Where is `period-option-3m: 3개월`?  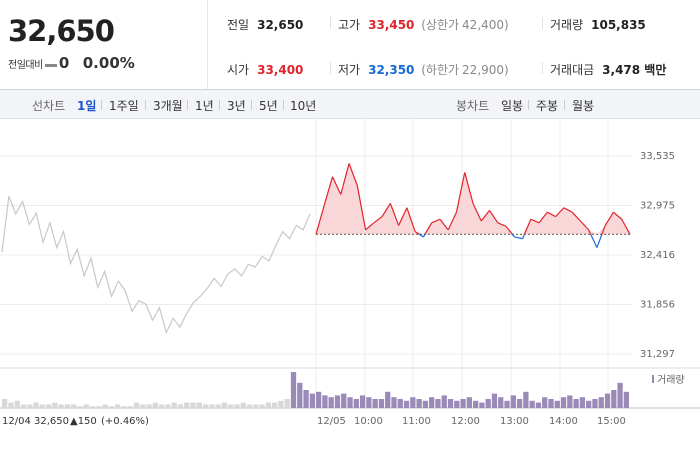
period-option-3m: 3개월 is located at coordinates (168, 106).